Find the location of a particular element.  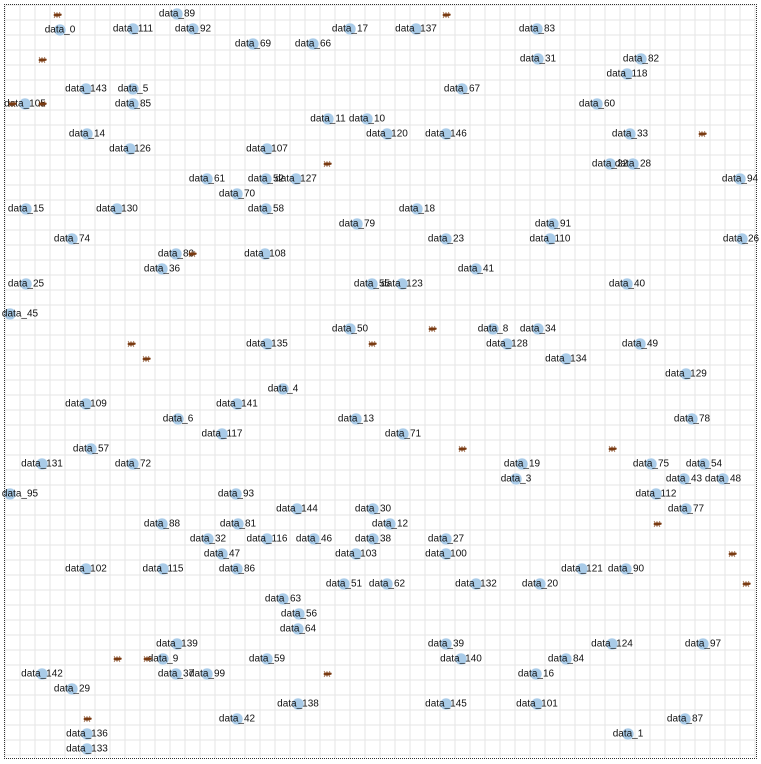

node-label: data_139 is located at coordinates (177, 644).